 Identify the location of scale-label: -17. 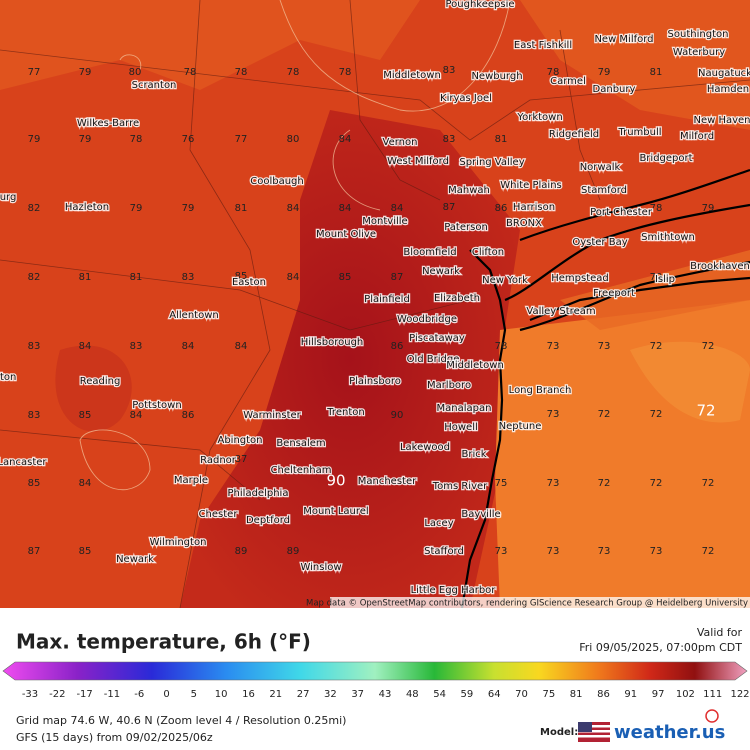
(84, 694).